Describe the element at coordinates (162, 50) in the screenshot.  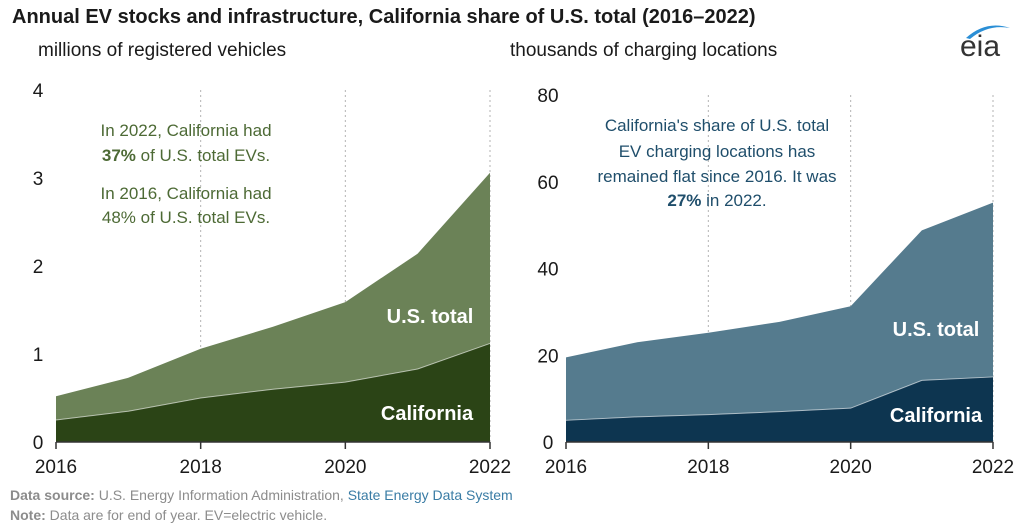
I see `left-unit-label: millions of registered vehicles` at that location.